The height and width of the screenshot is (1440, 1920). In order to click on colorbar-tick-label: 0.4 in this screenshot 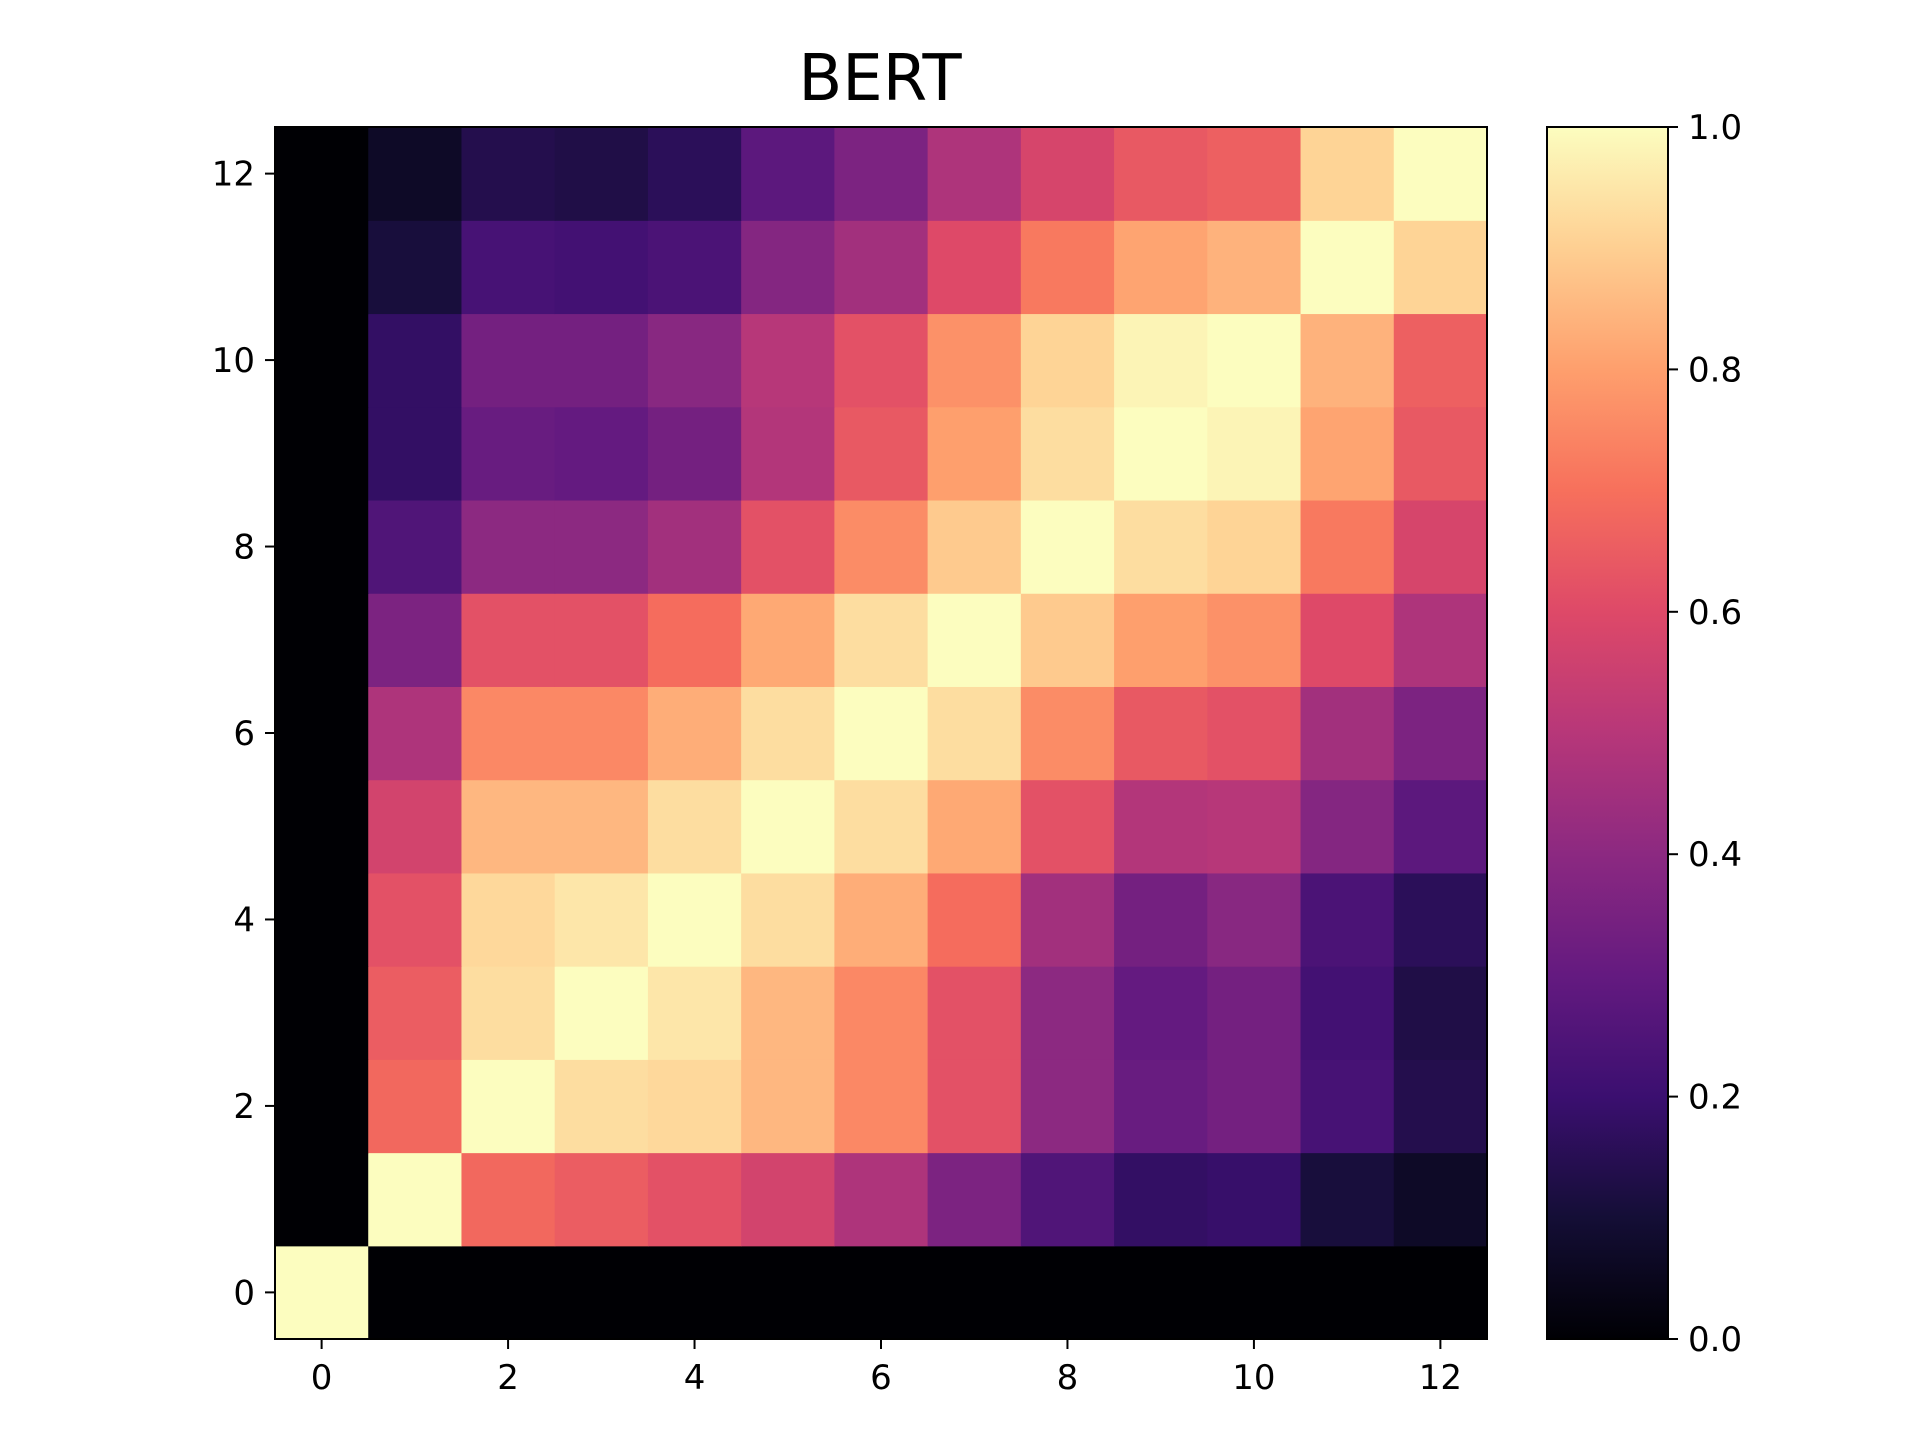, I will do `click(1715, 855)`.